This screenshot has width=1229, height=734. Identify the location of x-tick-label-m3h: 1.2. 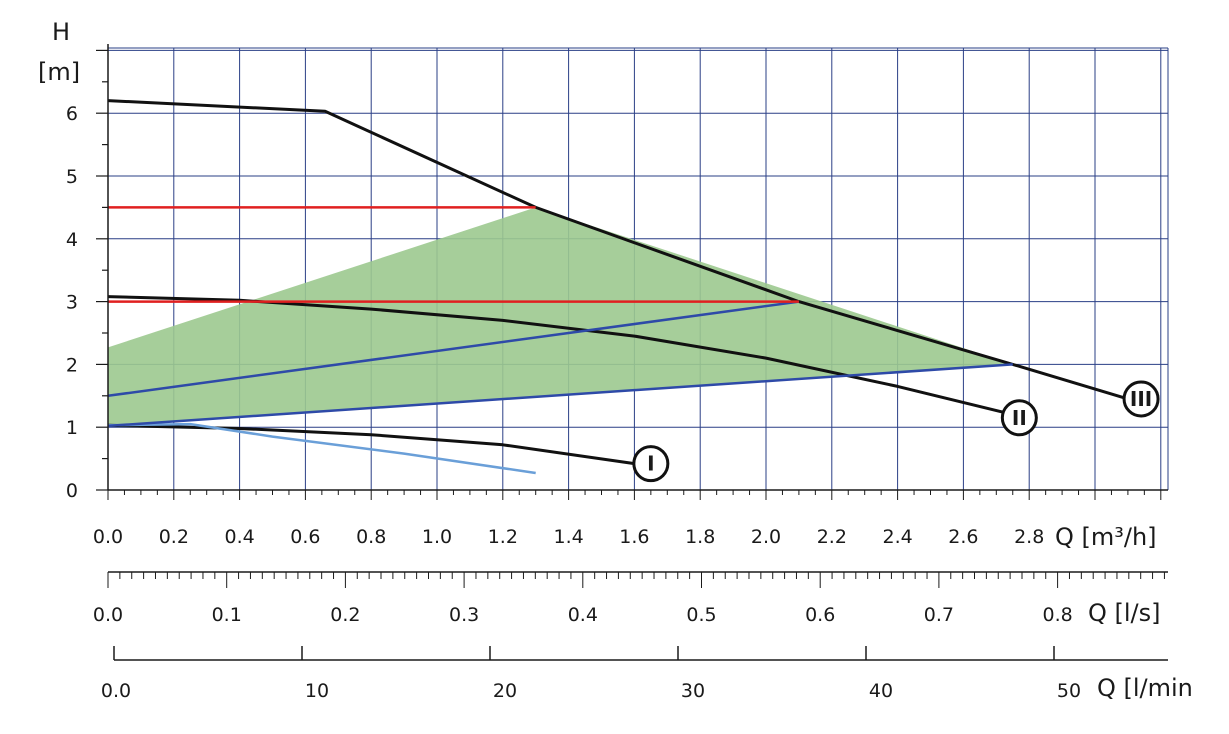
(503, 537).